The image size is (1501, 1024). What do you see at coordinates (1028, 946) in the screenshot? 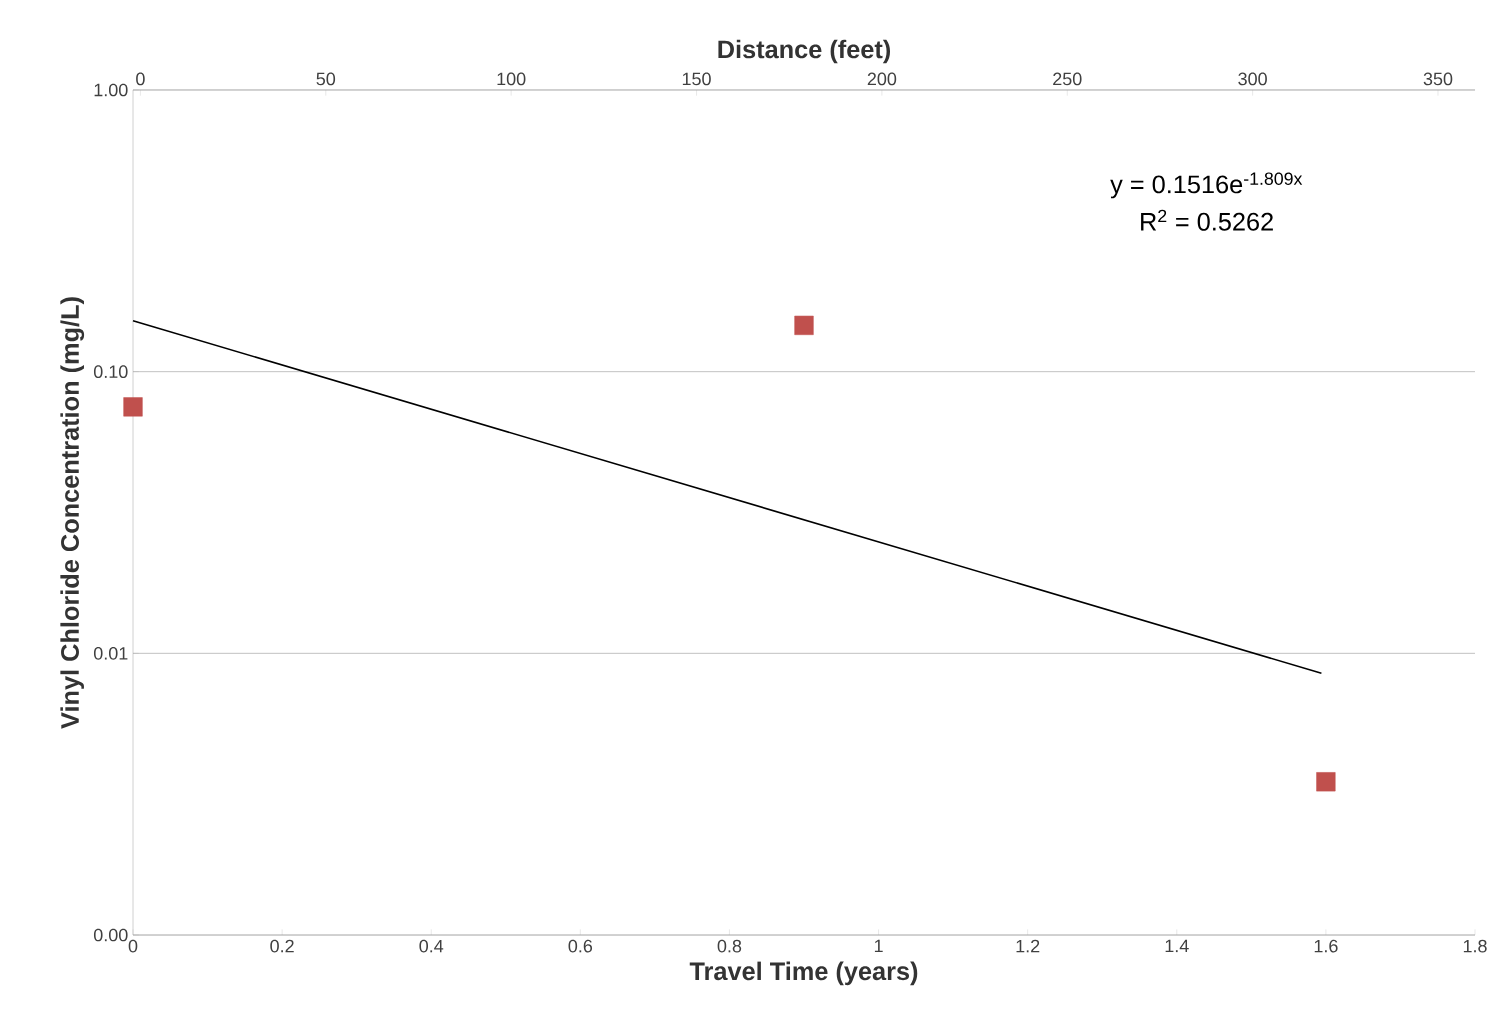
I see `x-tick-label: 1.2` at bounding box center [1028, 946].